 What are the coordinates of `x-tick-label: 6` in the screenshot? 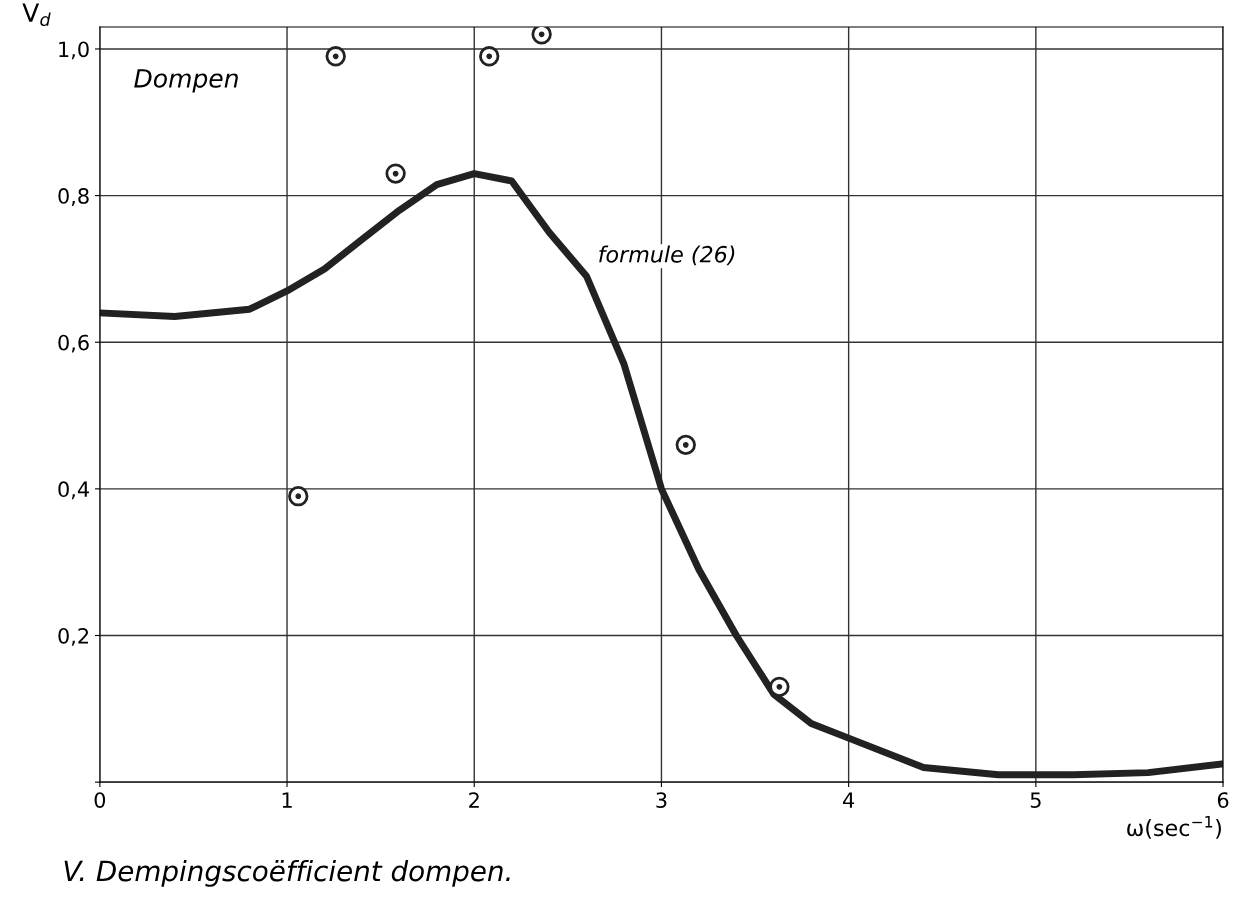 It's located at (1223, 800).